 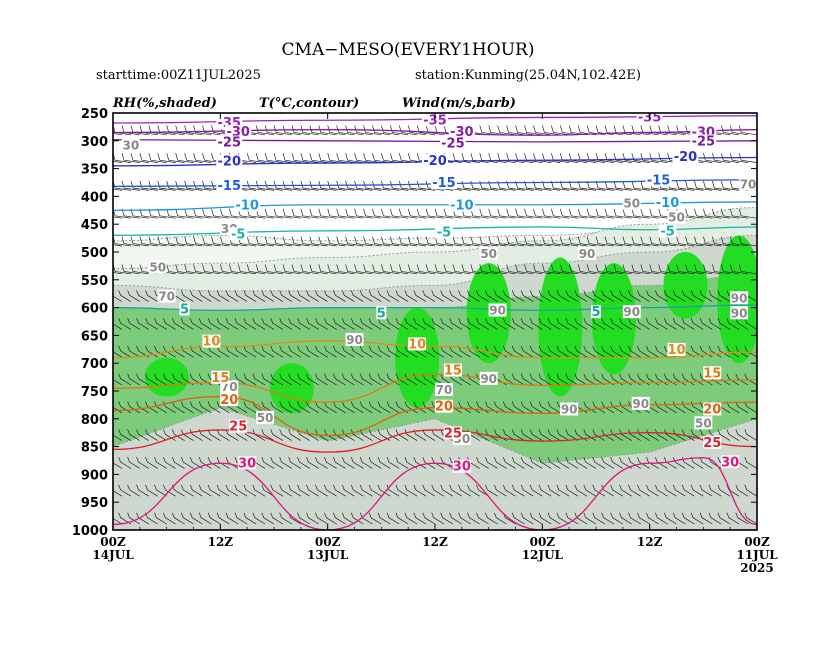 What do you see at coordinates (435, 542) in the screenshot?
I see `x-tick-label: 12Z` at bounding box center [435, 542].